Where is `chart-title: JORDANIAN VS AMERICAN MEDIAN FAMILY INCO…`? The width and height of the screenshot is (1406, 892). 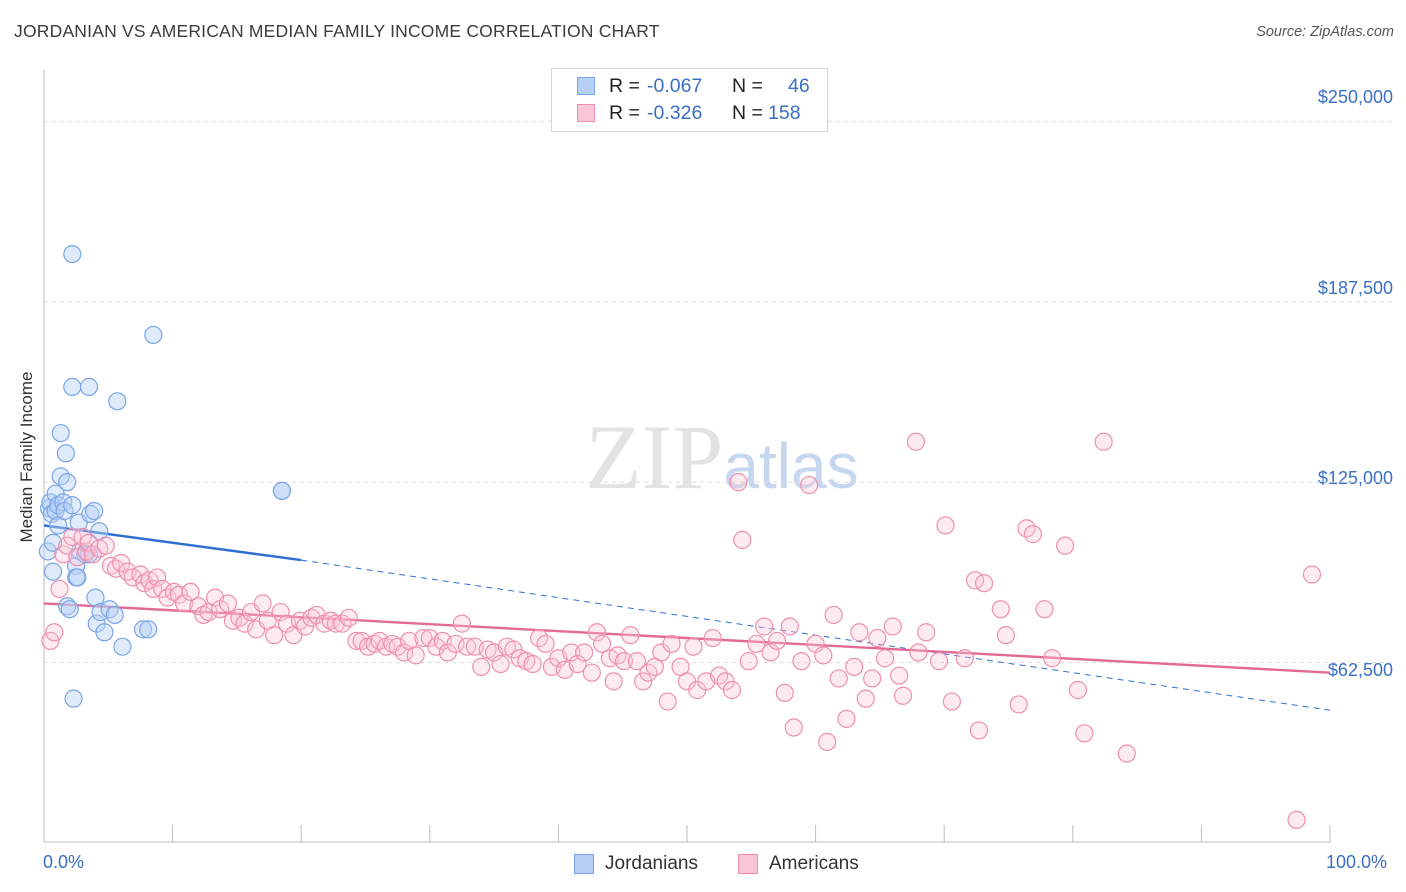
chart-title: JORDANIAN VS AMERICAN MEDIAN FAMILY INCO… is located at coordinates (337, 31).